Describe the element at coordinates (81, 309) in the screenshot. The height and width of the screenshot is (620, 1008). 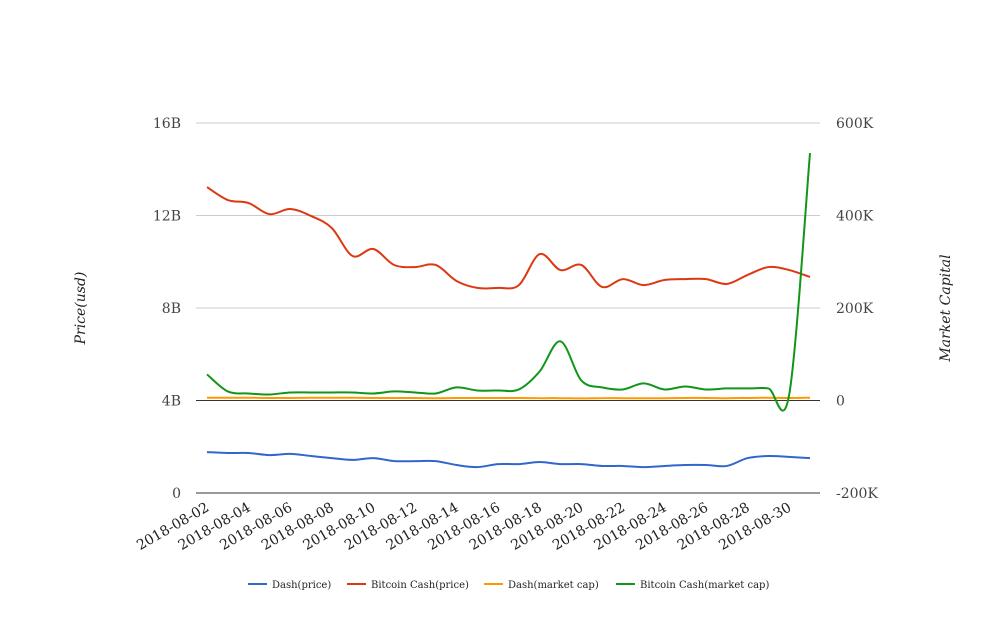
I see `y-axis-title: Price(usd)` at that location.